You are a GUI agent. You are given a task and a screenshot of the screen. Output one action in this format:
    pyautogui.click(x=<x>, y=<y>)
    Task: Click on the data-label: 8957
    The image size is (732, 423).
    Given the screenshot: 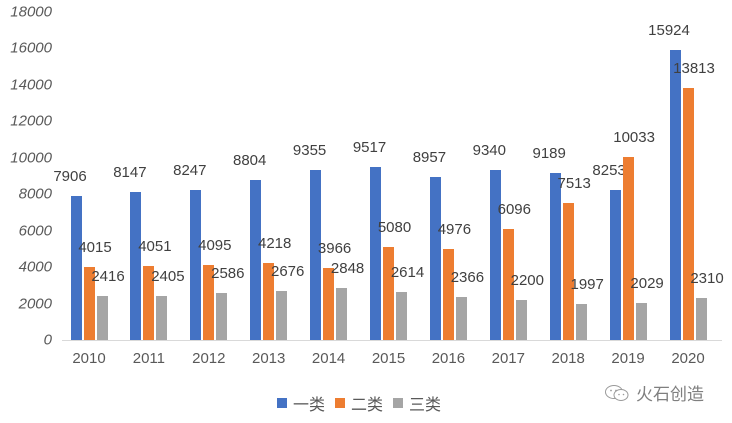 What is the action you would take?
    pyautogui.click(x=429, y=157)
    